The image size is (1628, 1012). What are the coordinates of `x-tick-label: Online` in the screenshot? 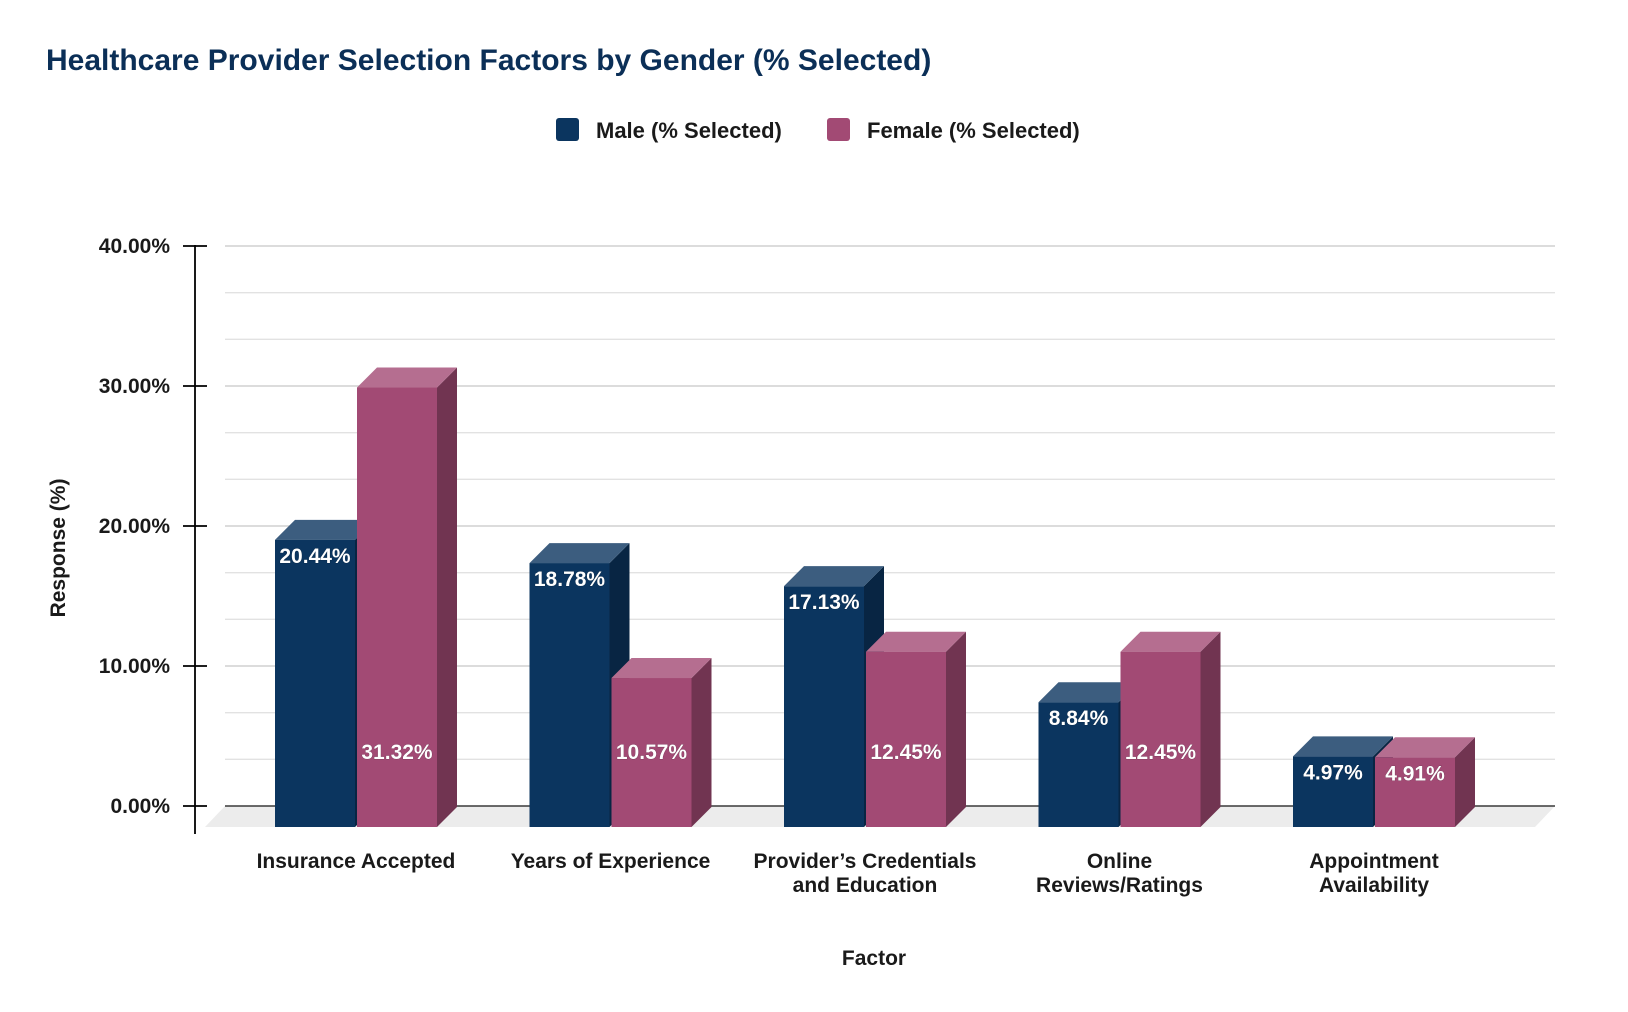 It's located at (1119, 861).